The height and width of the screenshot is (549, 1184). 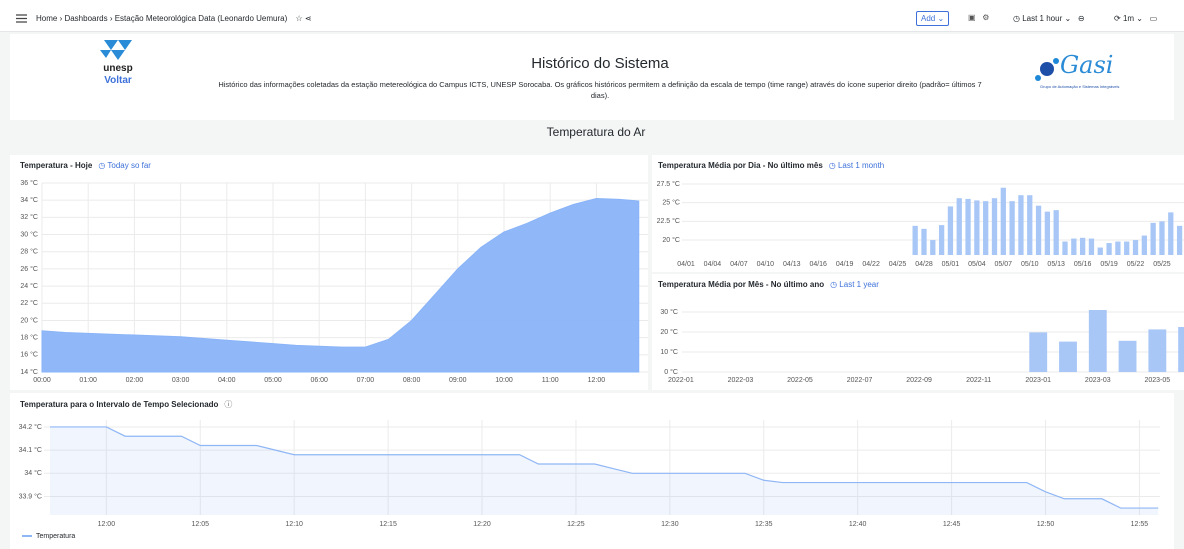 I want to click on time-range: ◷ Last 1 year, so click(x=854, y=284).